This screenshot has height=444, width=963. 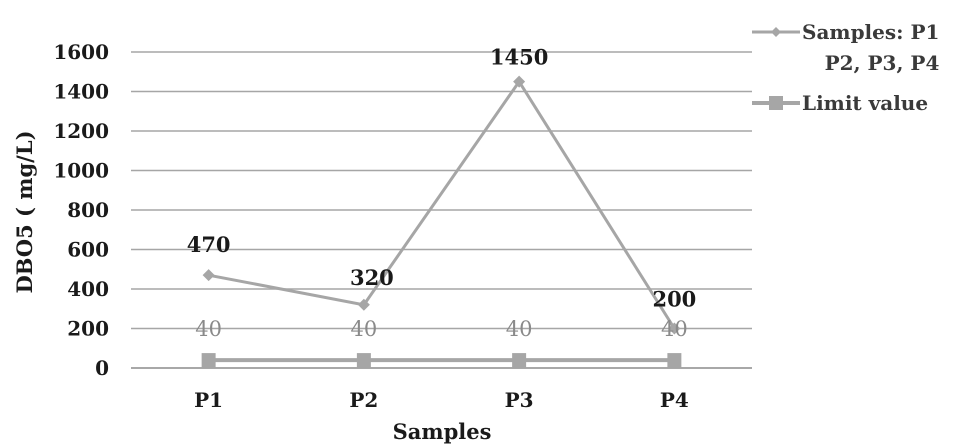 What do you see at coordinates (776, 103) in the screenshot?
I see `legend-marker-limit-value` at bounding box center [776, 103].